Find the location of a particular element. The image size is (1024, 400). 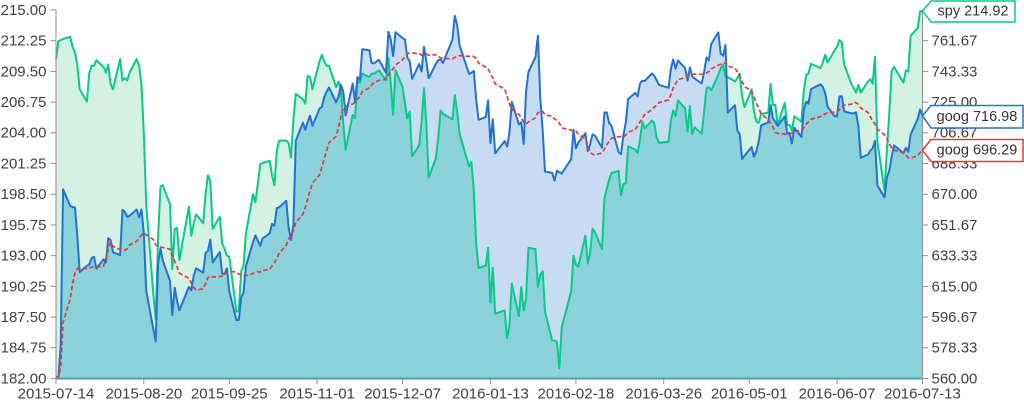

svg-text: 2016-07-13 is located at coordinates (922, 393).